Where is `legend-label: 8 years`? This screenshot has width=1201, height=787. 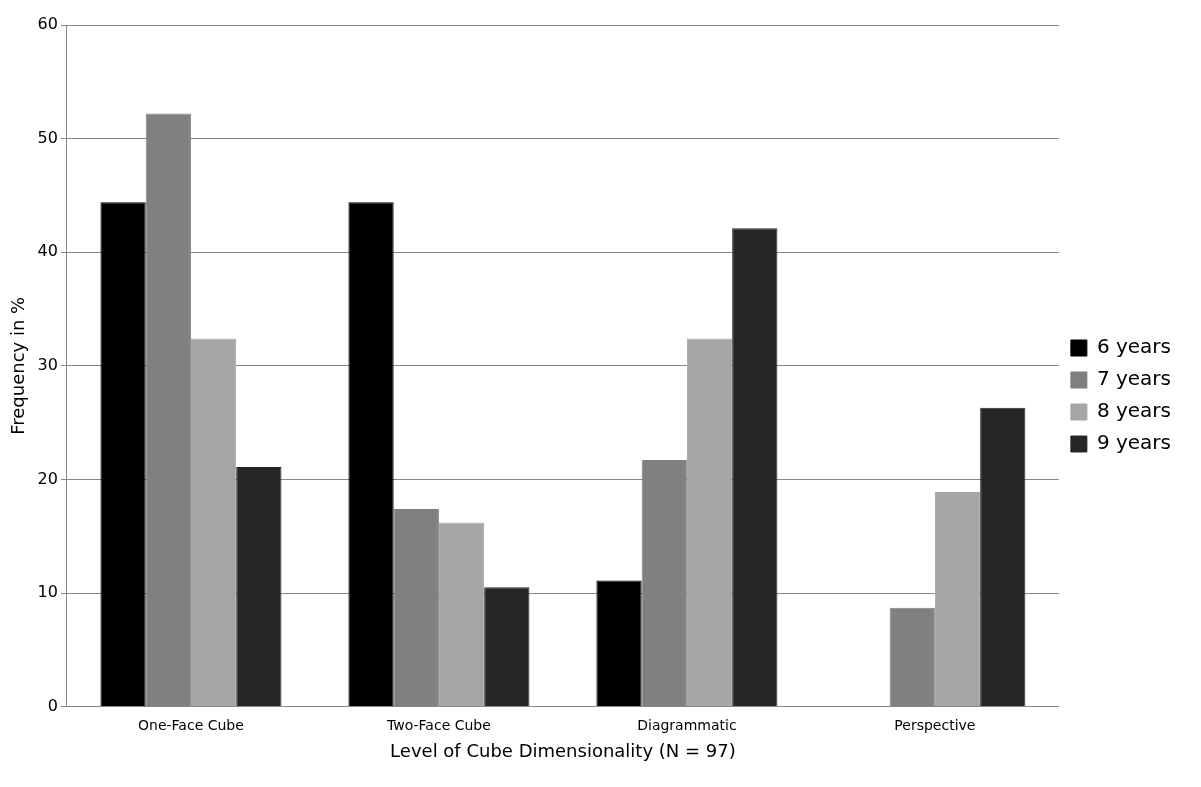 legend-label: 8 years is located at coordinates (1133, 410).